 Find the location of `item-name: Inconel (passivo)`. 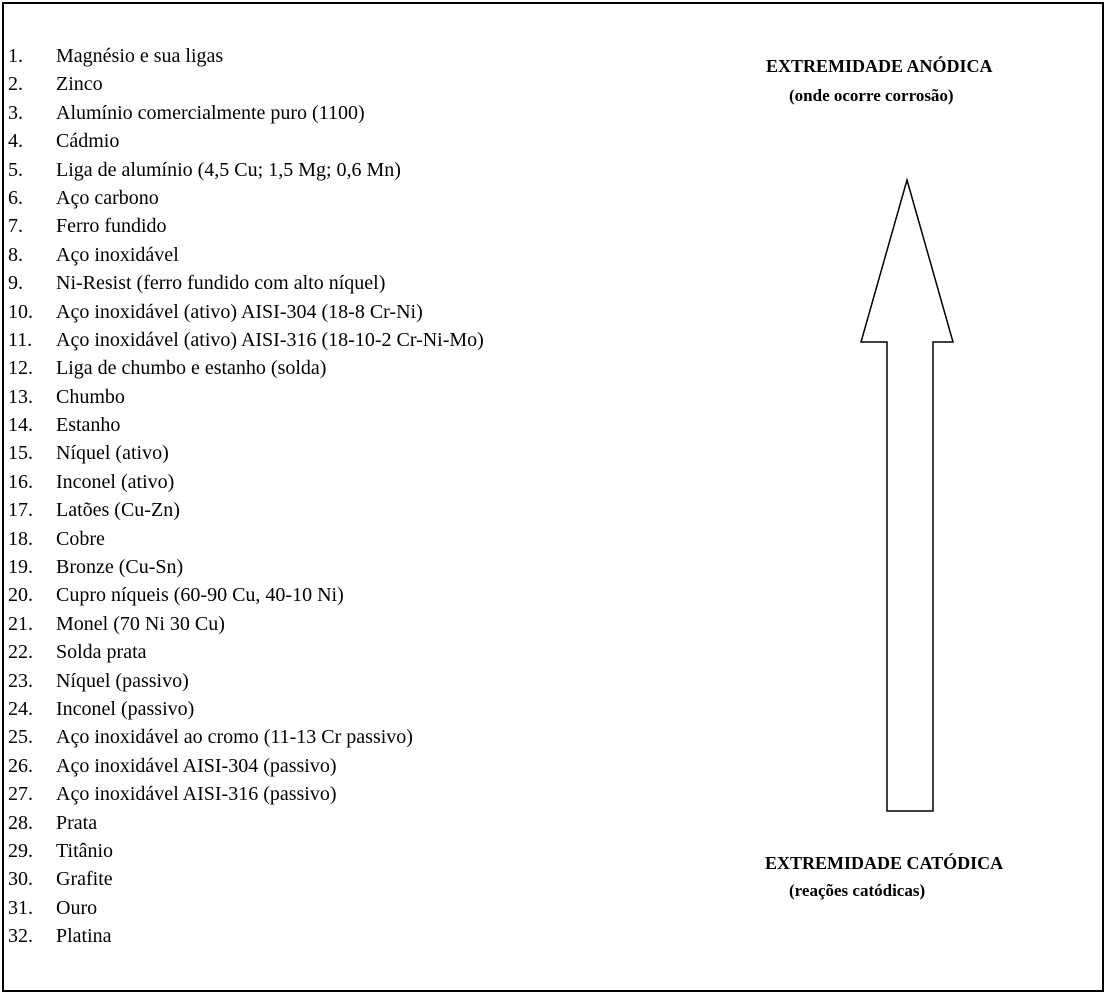

item-name: Inconel (passivo) is located at coordinates (125, 708).